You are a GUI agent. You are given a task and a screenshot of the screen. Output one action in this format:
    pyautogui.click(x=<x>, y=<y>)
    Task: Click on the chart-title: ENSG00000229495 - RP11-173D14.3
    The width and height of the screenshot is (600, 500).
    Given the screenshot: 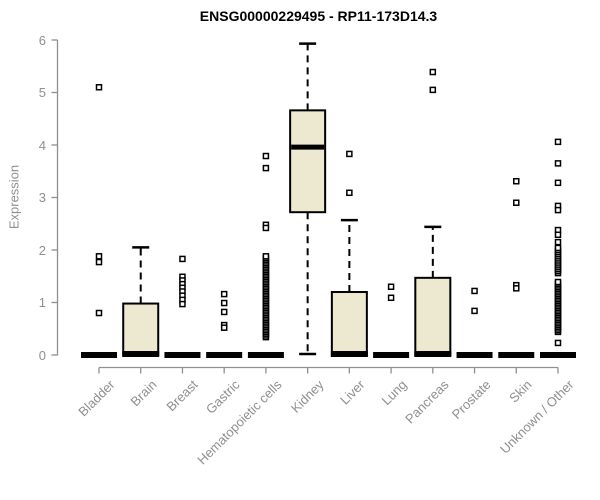 What is the action you would take?
    pyautogui.click(x=318, y=16)
    